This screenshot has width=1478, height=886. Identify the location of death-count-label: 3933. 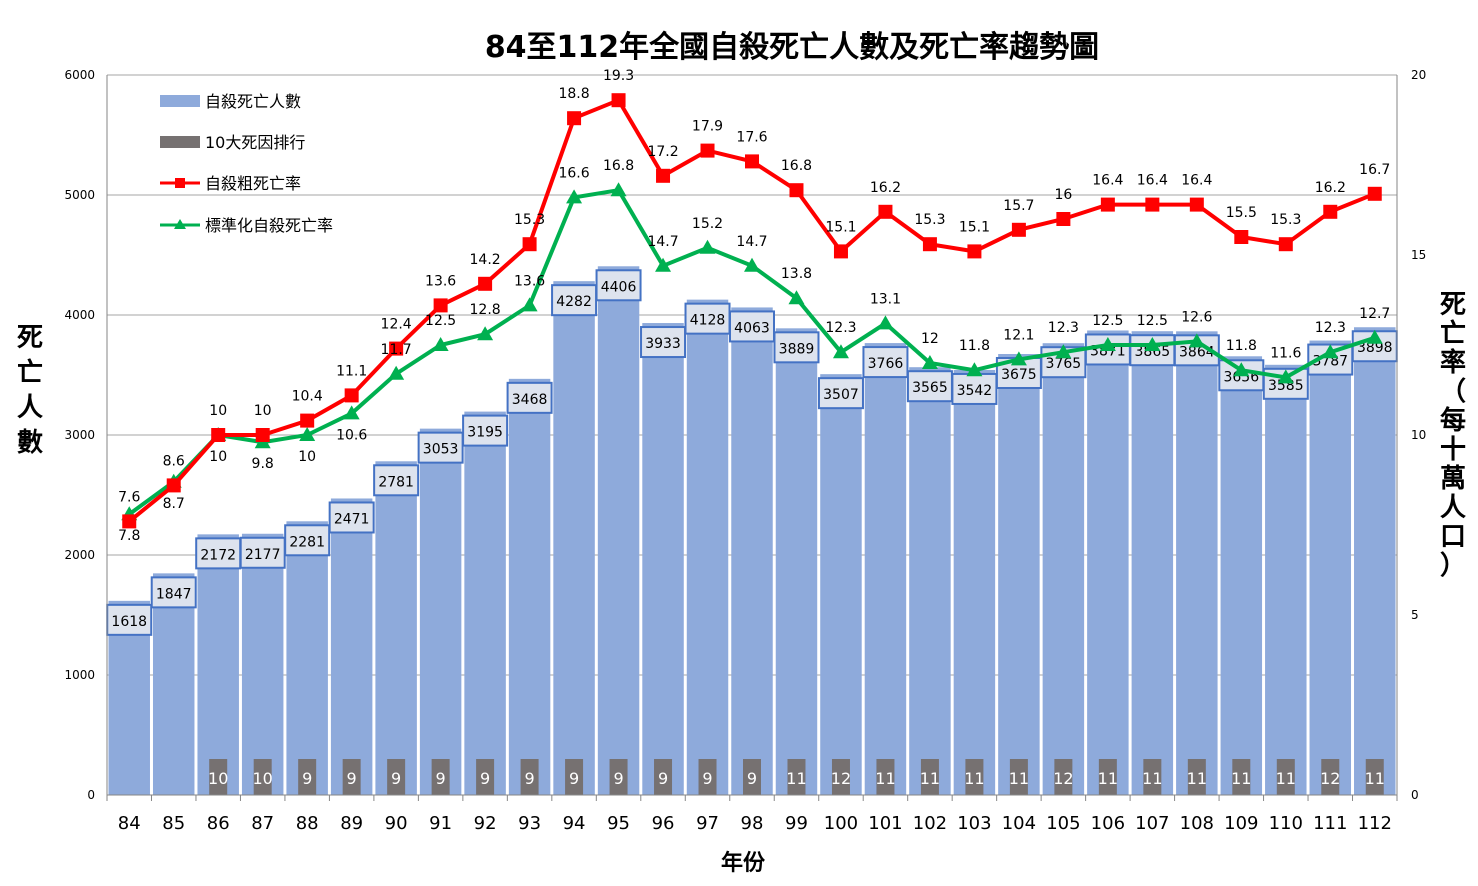
(663, 344).